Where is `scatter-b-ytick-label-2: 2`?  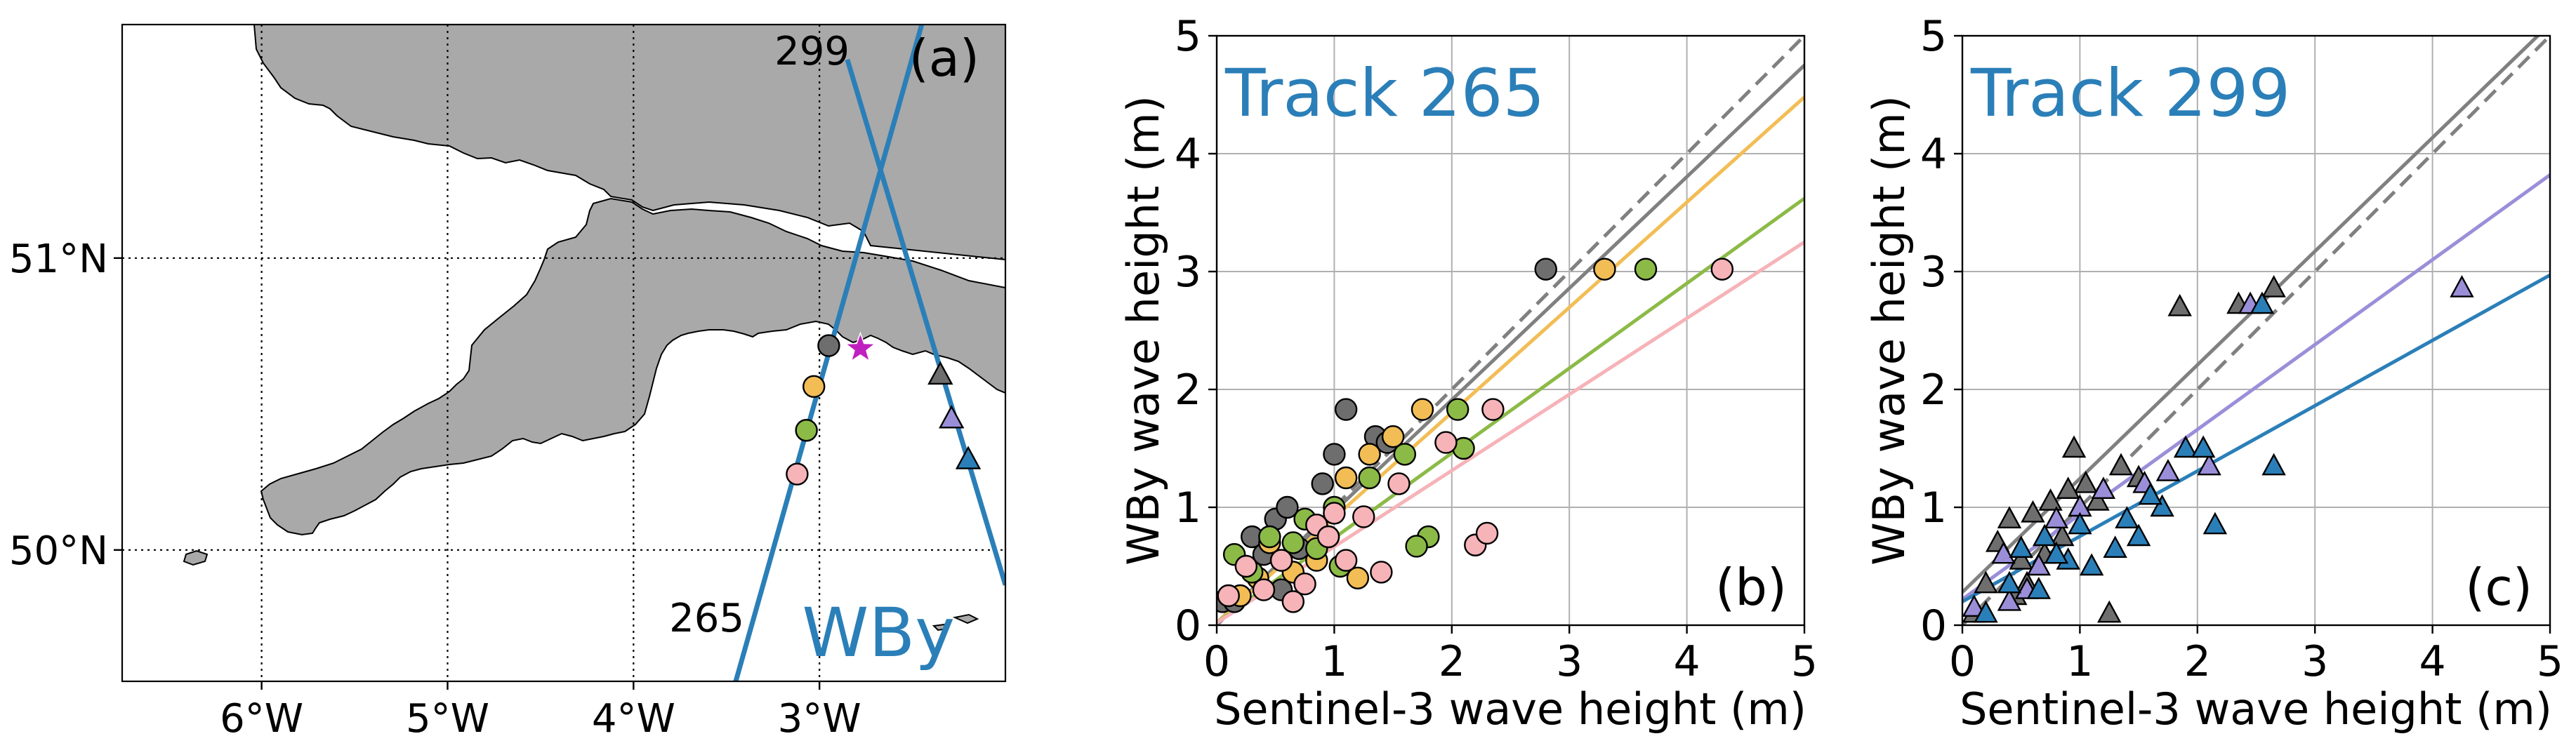 scatter-b-ytick-label-2: 2 is located at coordinates (1188, 390).